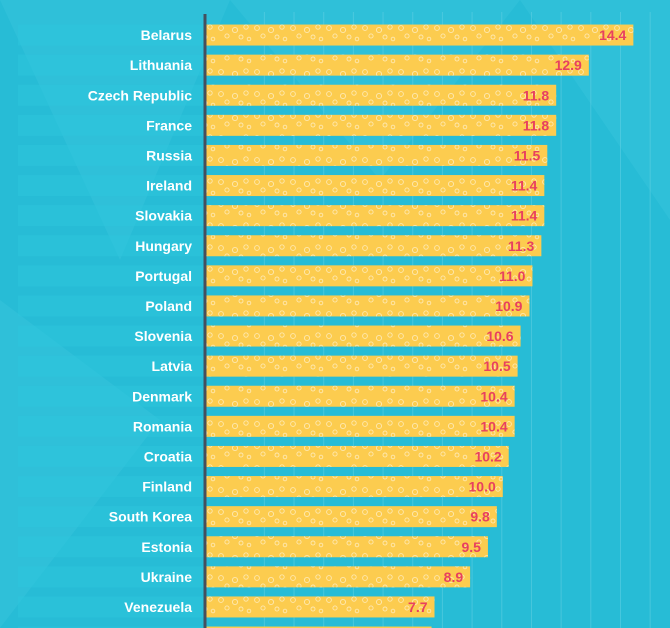  I want to click on category-label: Estonia, so click(166, 547).